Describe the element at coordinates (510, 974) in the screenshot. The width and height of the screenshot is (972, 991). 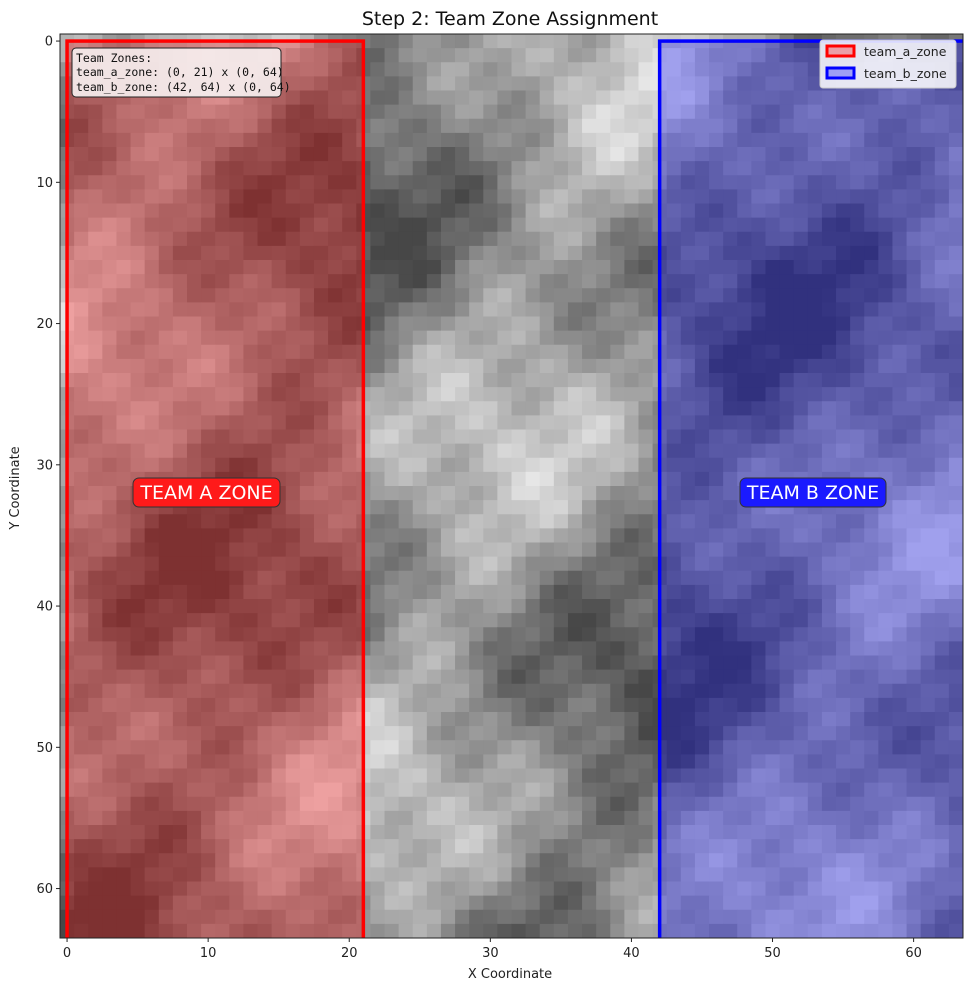
I see `x-axis-label: X Coordinate` at that location.